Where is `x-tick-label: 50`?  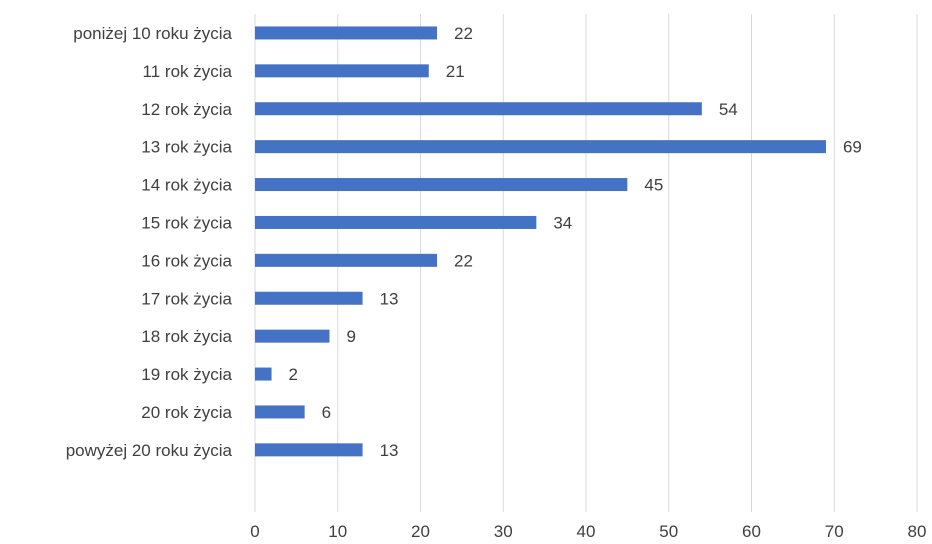 x-tick-label: 50 is located at coordinates (668, 531).